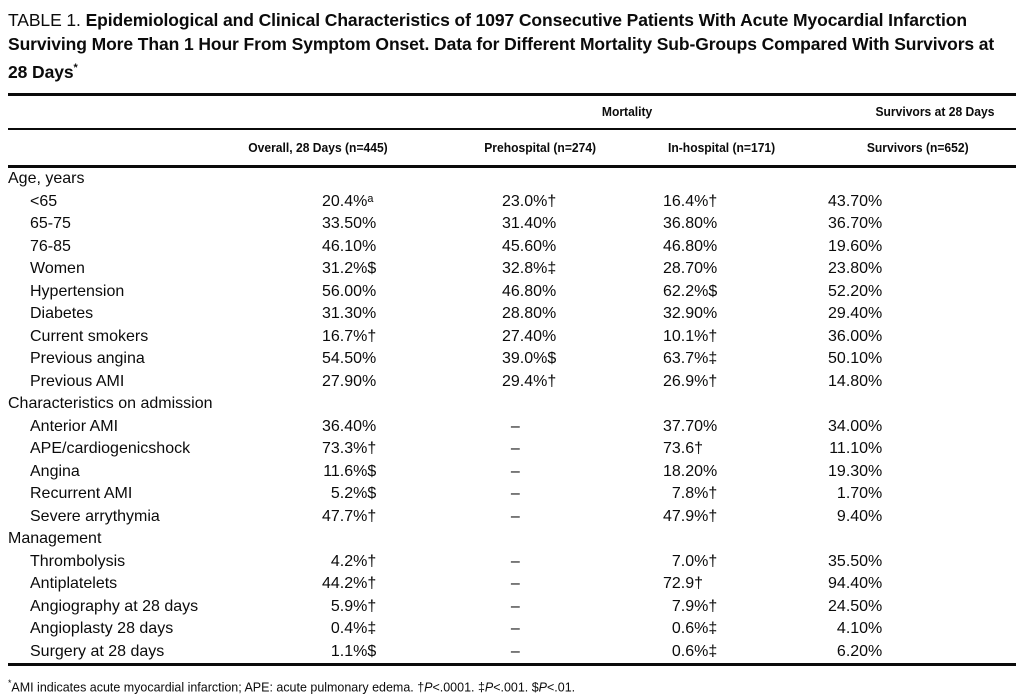  What do you see at coordinates (855, 336) in the screenshot?
I see `cell-value: 36.00%` at bounding box center [855, 336].